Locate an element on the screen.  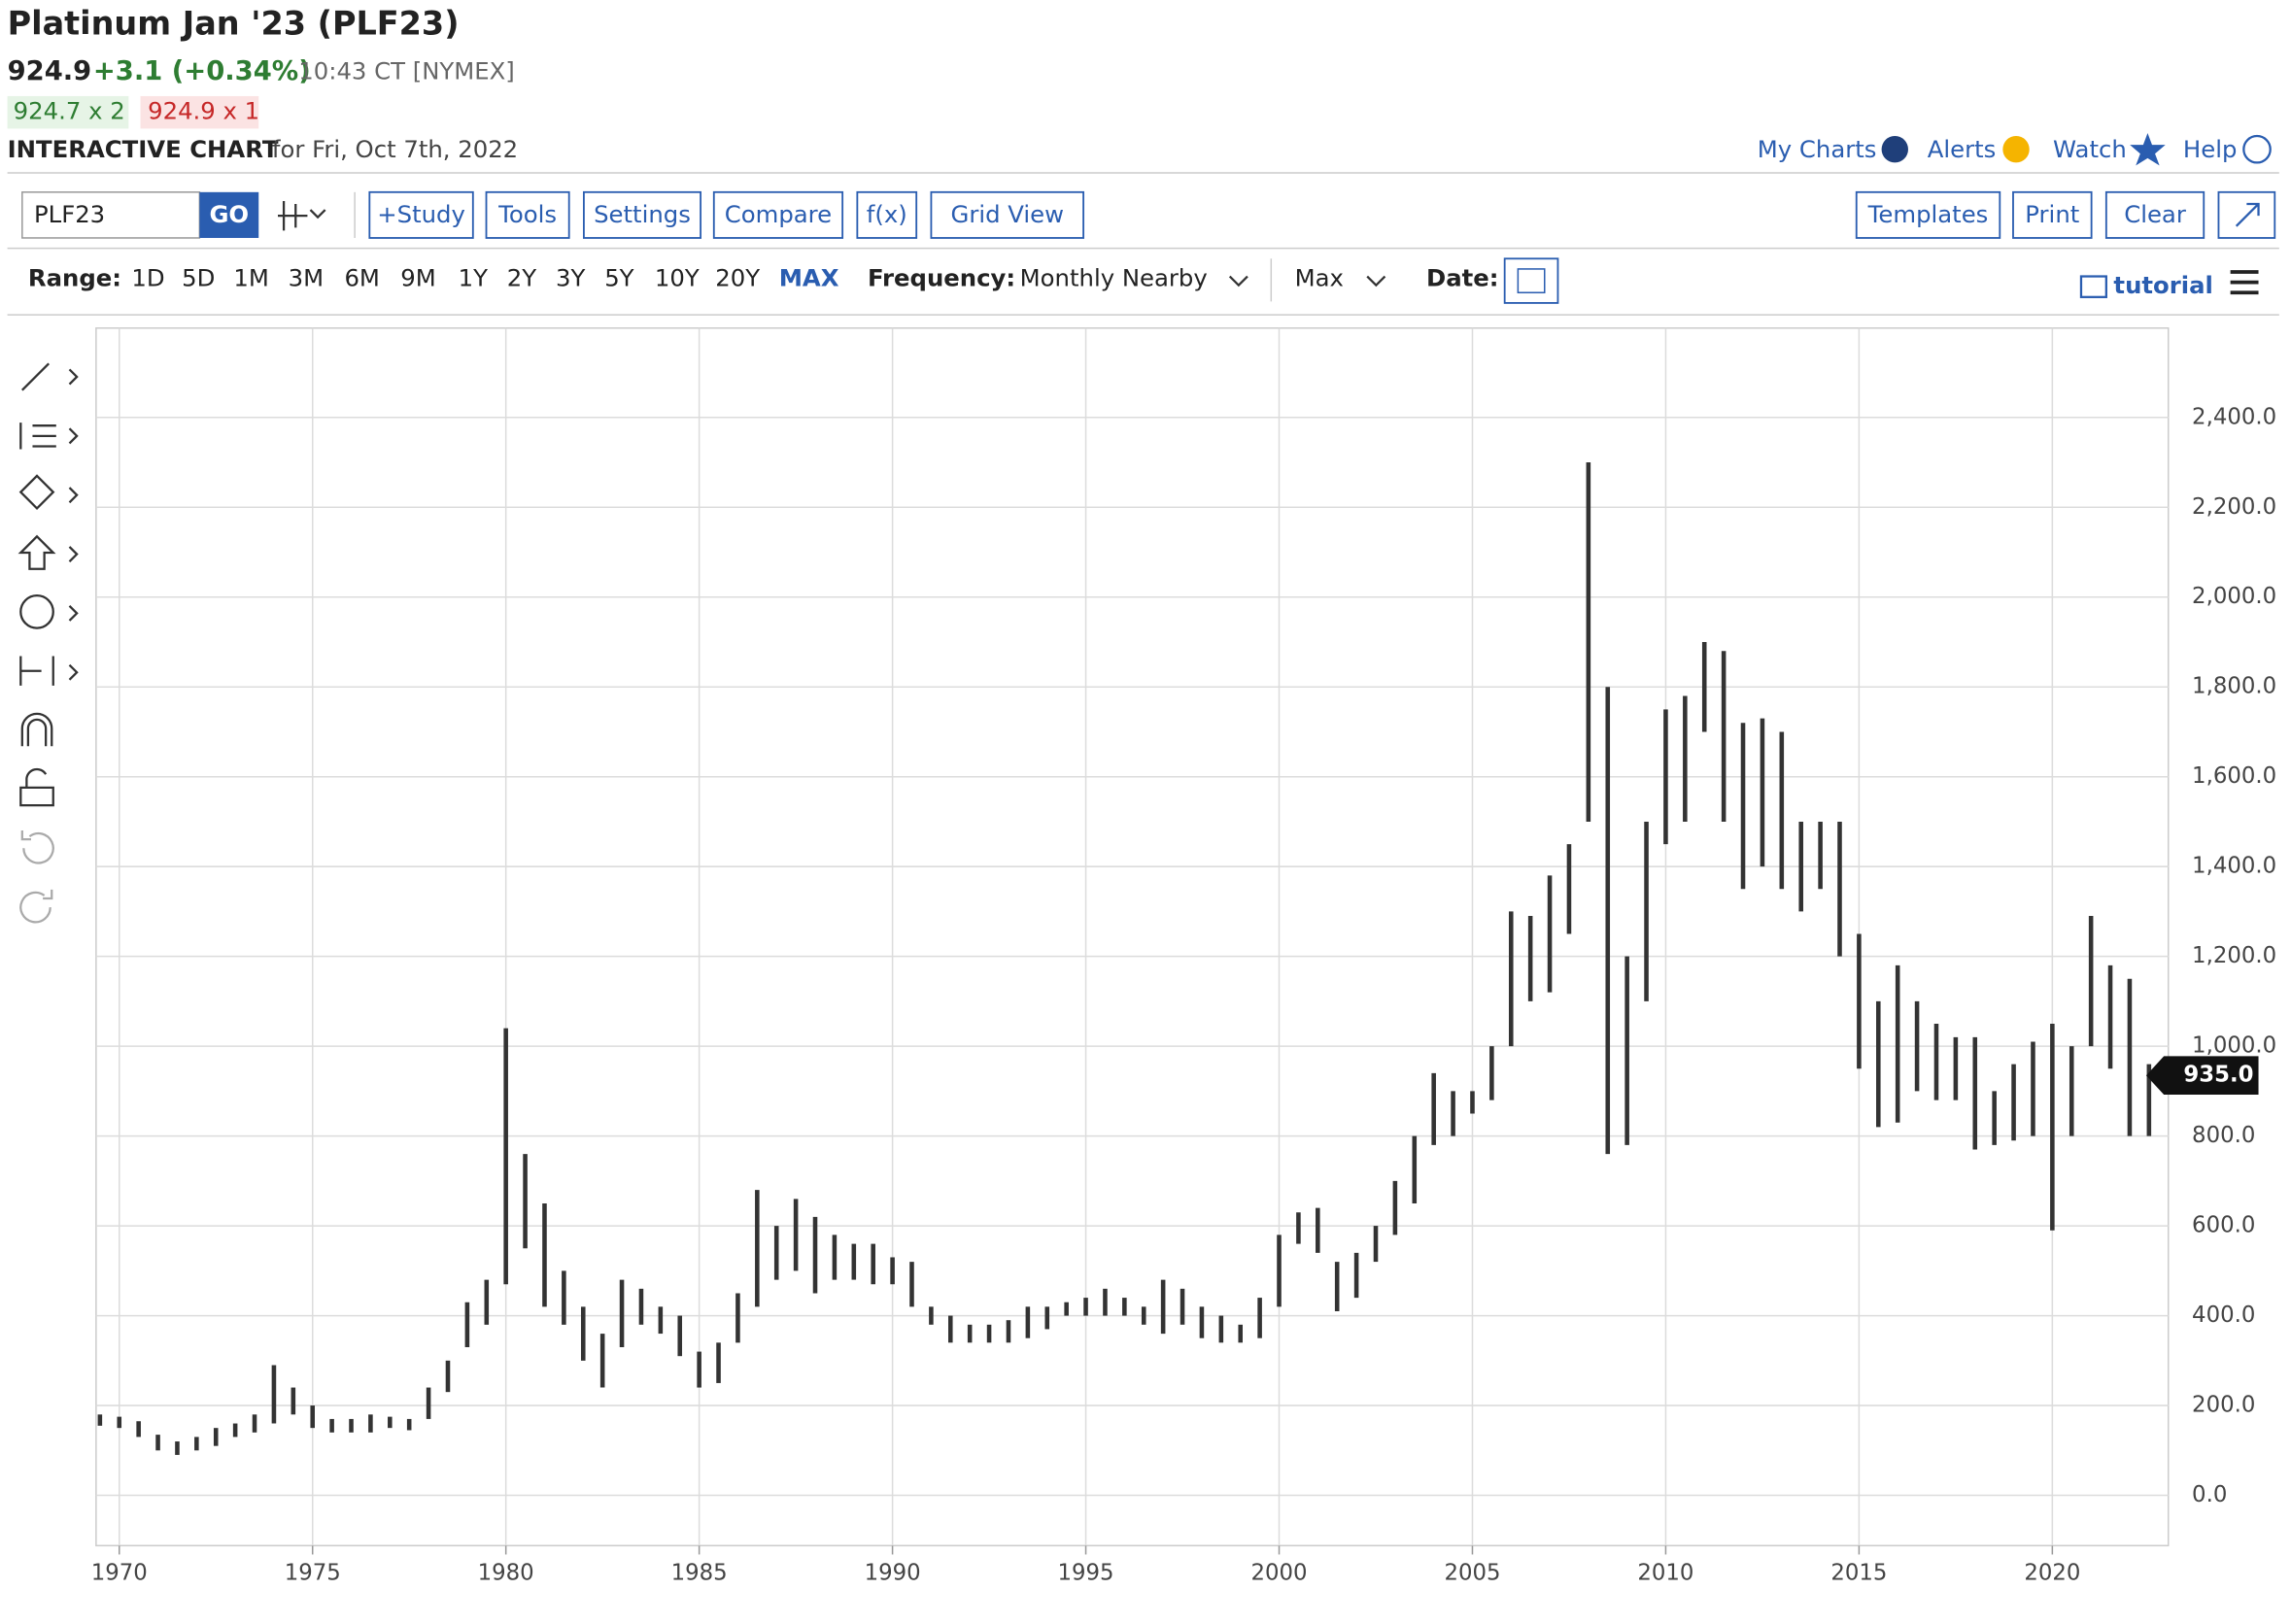
range-option: 5Y is located at coordinates (618, 278).